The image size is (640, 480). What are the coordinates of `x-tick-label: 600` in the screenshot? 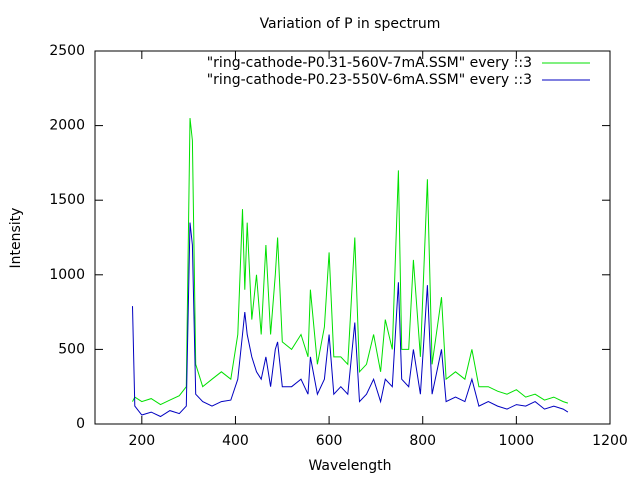 It's located at (329, 441).